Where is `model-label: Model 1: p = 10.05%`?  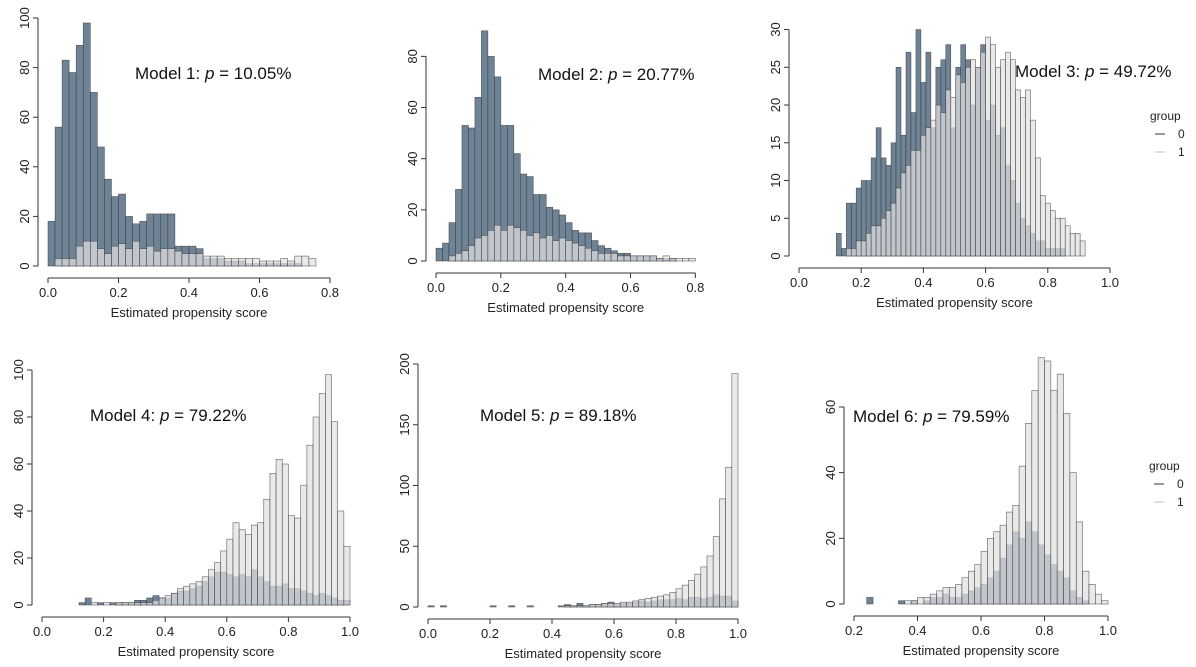
model-label: Model 1: p = 10.05% is located at coordinates (213, 73).